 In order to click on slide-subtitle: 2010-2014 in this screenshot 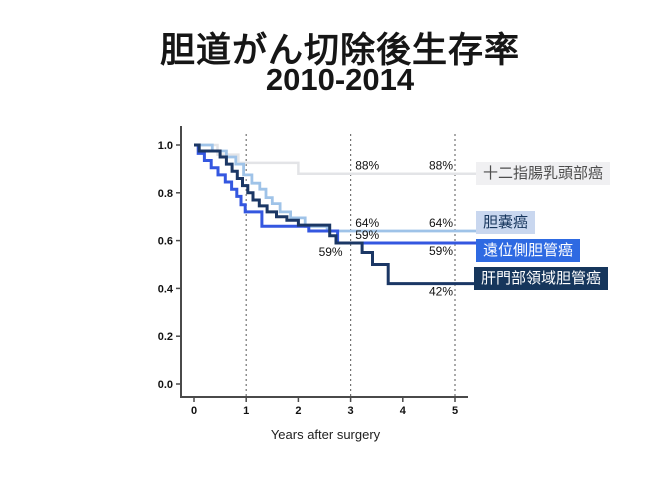, I will do `click(340, 79)`.